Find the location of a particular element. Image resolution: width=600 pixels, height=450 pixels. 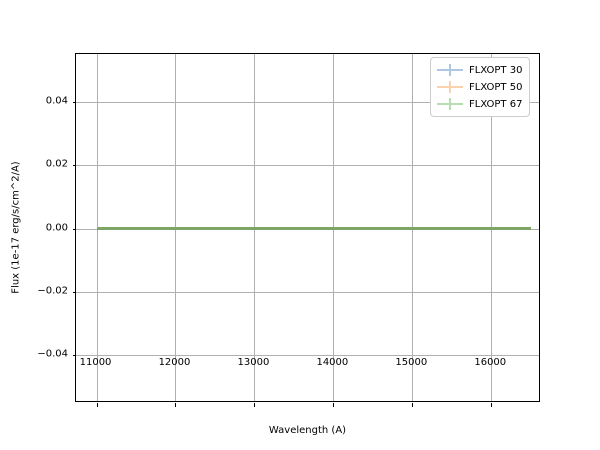

y-tick-label: 0.02 is located at coordinates (56, 164).